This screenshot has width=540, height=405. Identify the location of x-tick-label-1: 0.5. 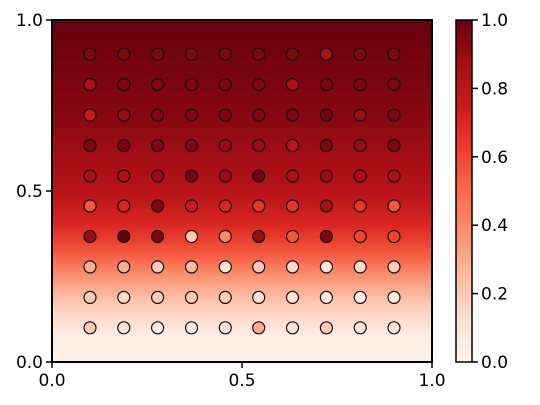
(241, 381).